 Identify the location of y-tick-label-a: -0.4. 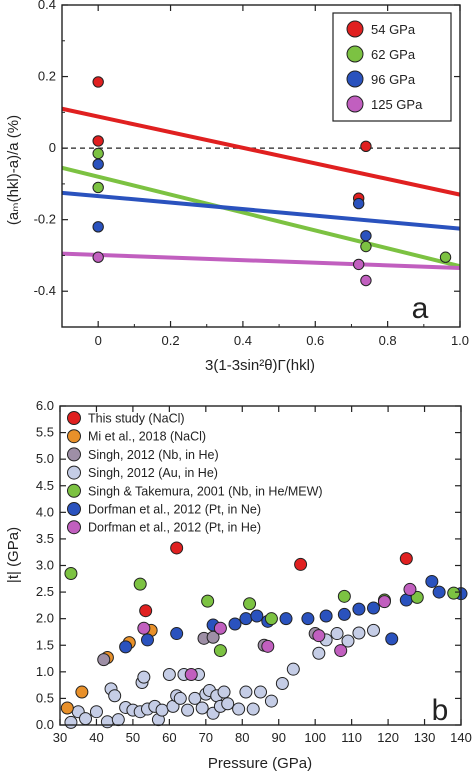
(45, 290).